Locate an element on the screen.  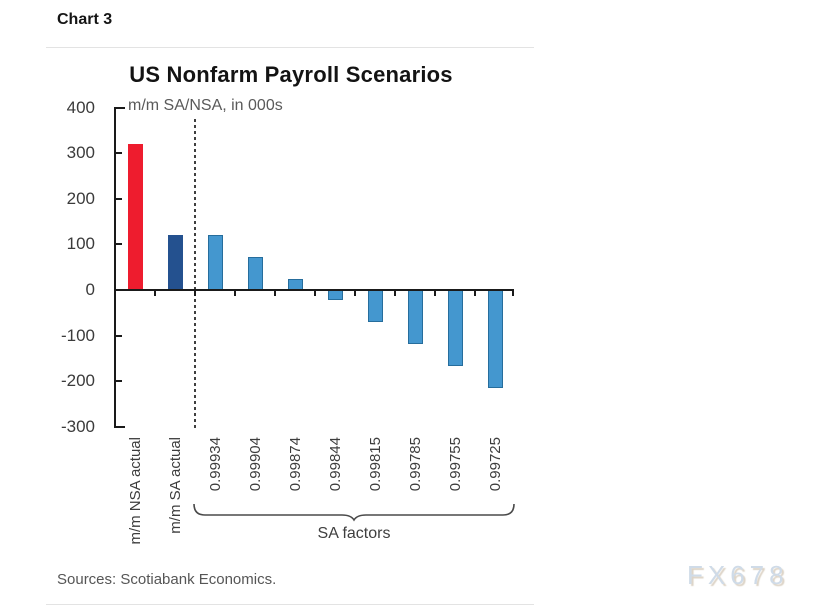
y-tick-label: 200 is located at coordinates (80, 198).